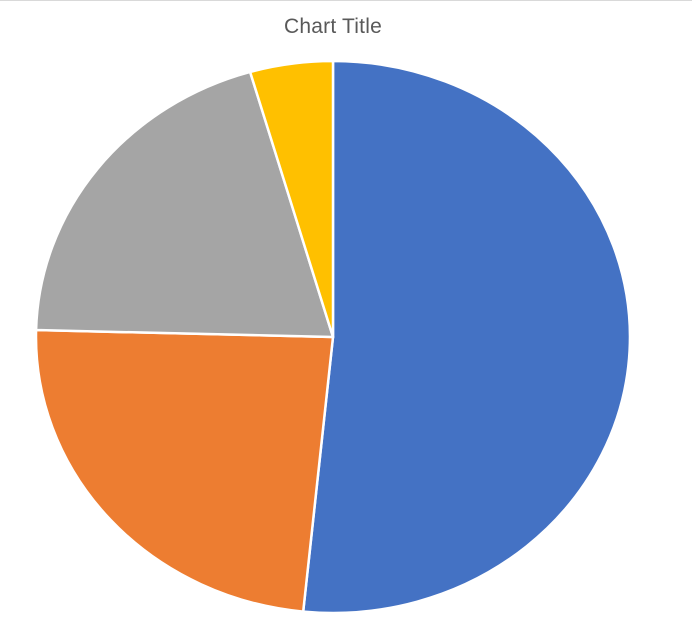 The width and height of the screenshot is (692, 638). What do you see at coordinates (333, 26) in the screenshot?
I see `chart-title: Chart Title` at bounding box center [333, 26].